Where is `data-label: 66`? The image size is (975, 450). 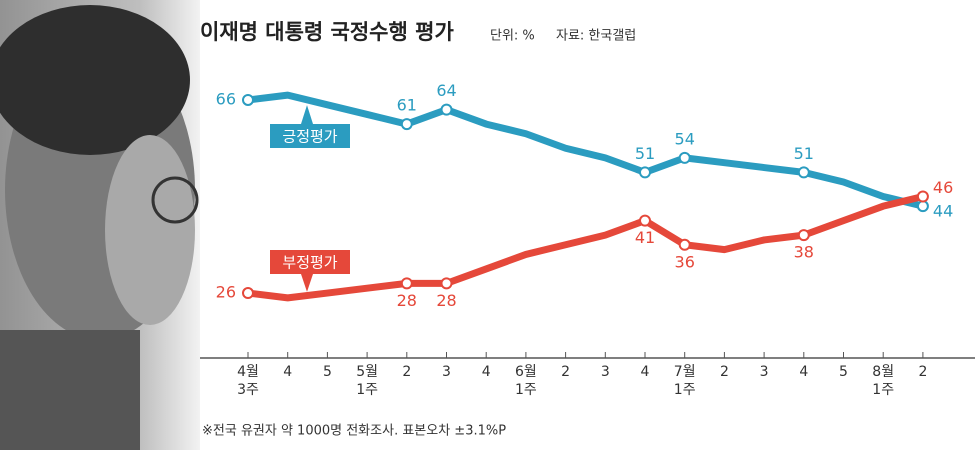
data-label: 66 is located at coordinates (226, 98).